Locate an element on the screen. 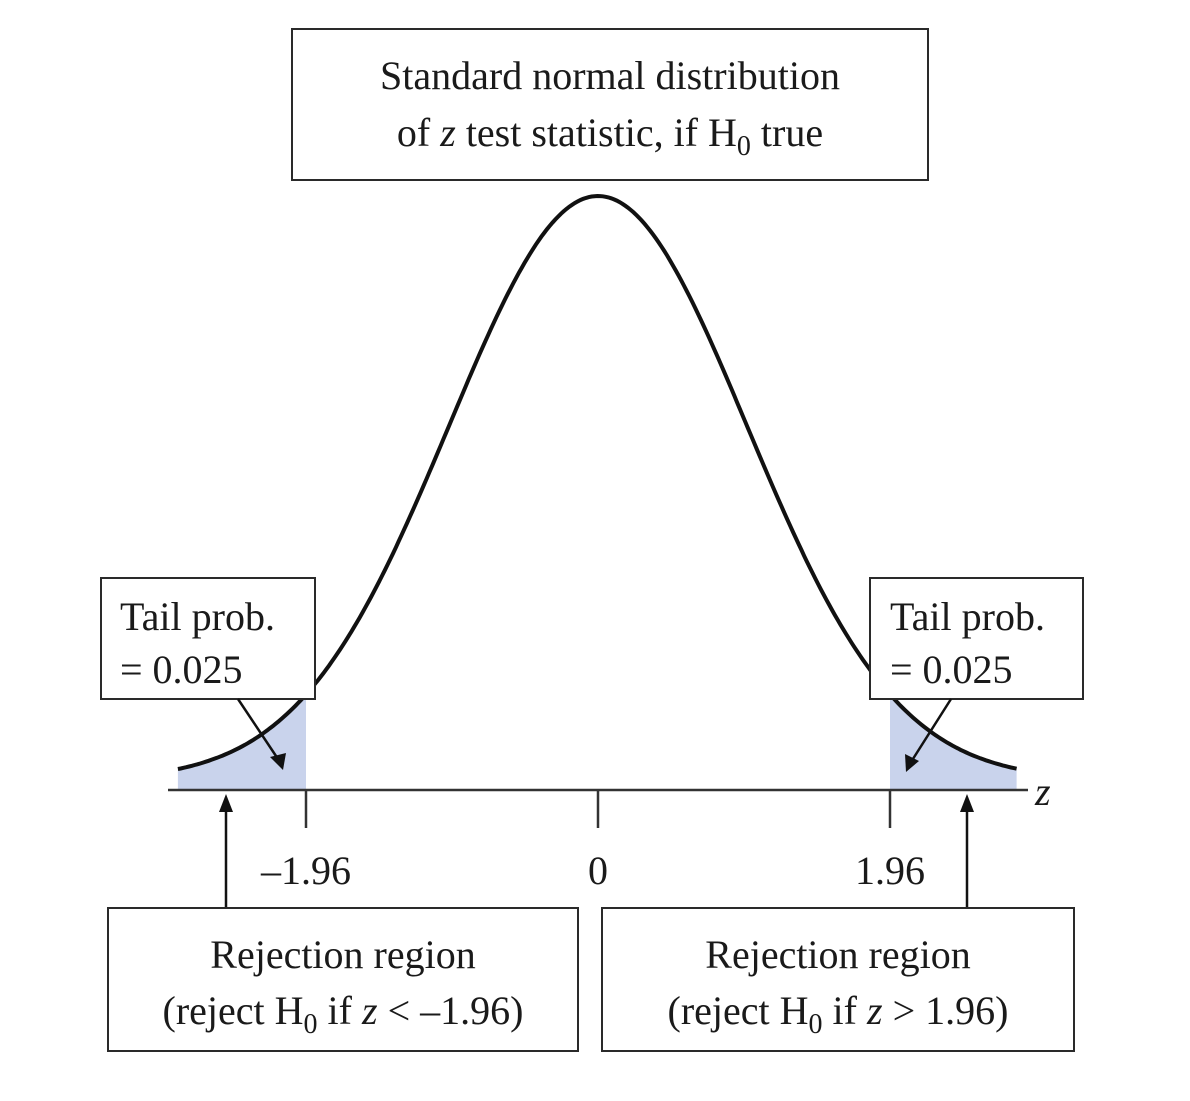  tick-label: 1.96 is located at coordinates (890, 870).